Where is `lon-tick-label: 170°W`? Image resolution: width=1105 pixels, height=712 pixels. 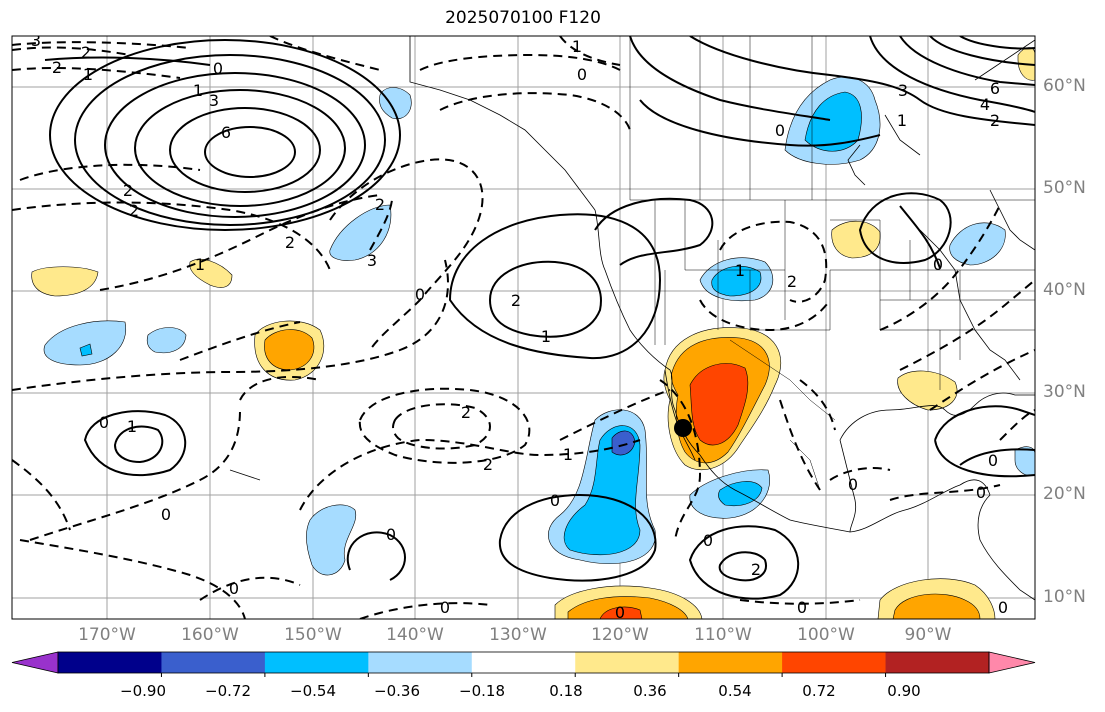 lon-tick-label: 170°W is located at coordinates (107, 635).